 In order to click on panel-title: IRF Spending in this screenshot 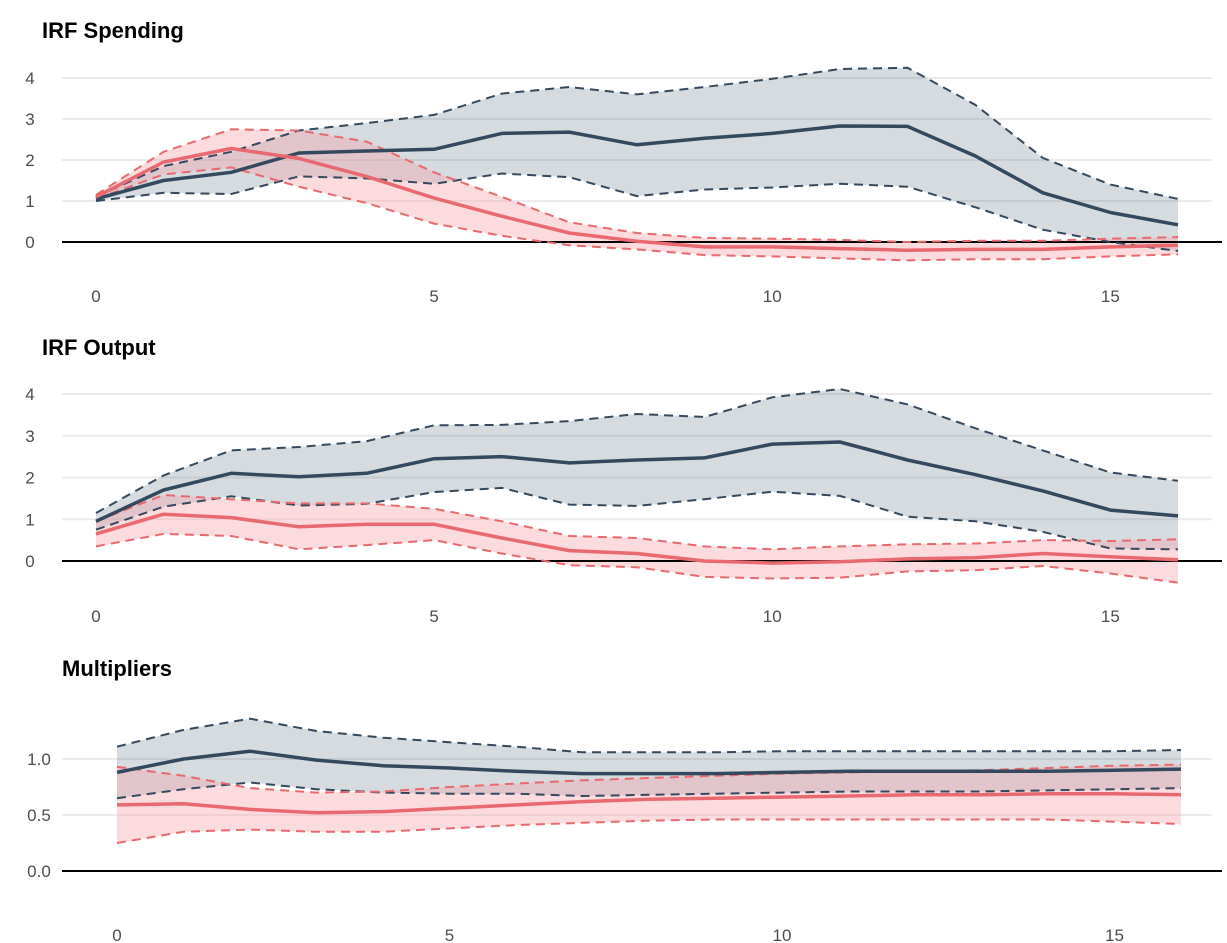, I will do `click(113, 30)`.